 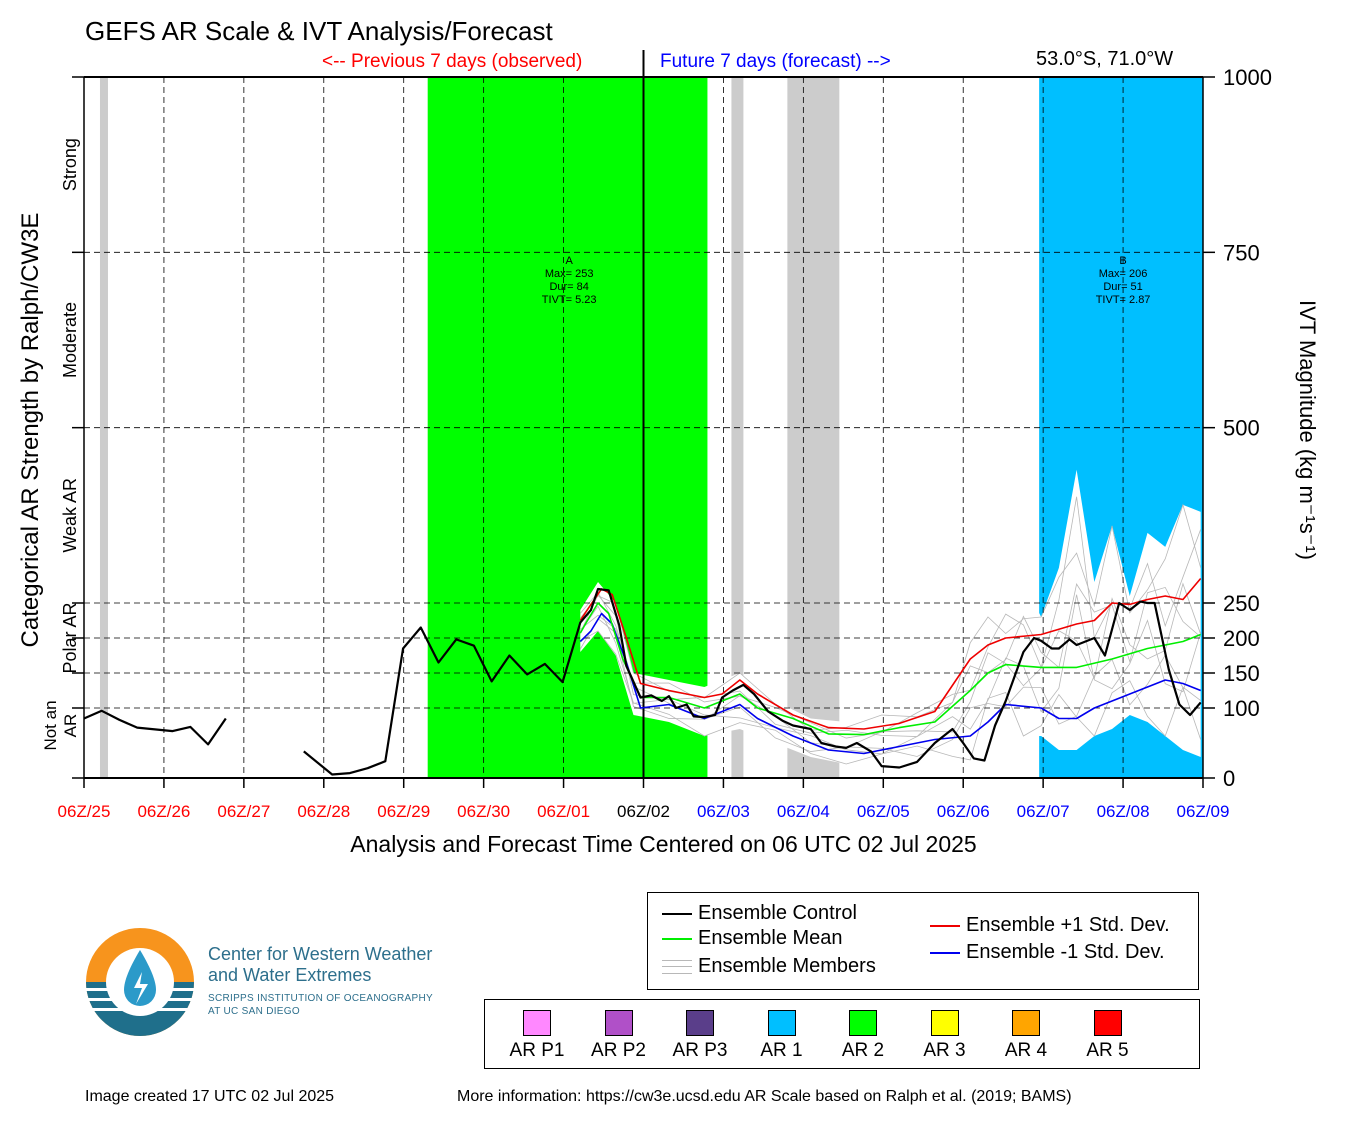 What do you see at coordinates (1229, 778) in the screenshot?
I see `y-tick-label: 0` at bounding box center [1229, 778].